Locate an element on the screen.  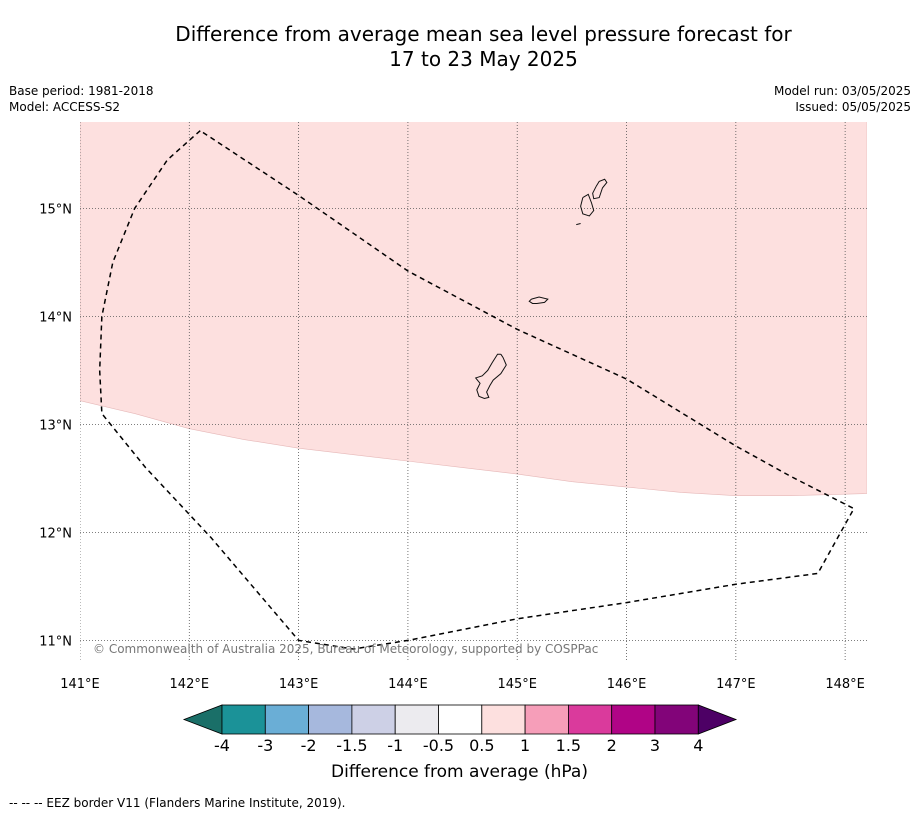
lat-tick-label: 12°N is located at coordinates (55, 533).